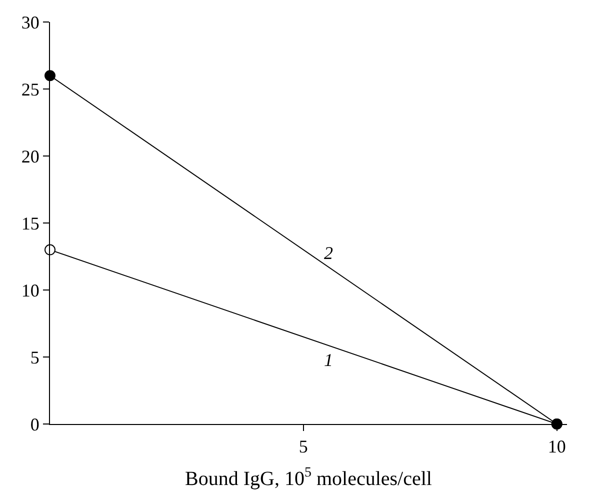 The image size is (592, 498). What do you see at coordinates (30, 156) in the screenshot?
I see `y-tick-label: 20` at bounding box center [30, 156].